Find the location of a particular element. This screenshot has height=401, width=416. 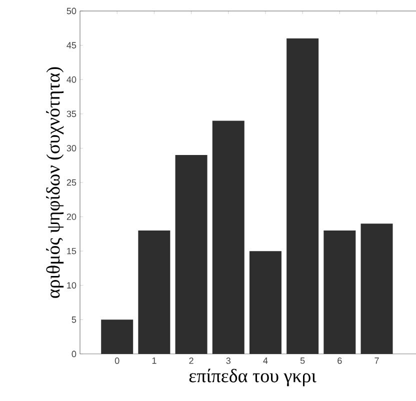

x-tick-label: 3 is located at coordinates (228, 361).